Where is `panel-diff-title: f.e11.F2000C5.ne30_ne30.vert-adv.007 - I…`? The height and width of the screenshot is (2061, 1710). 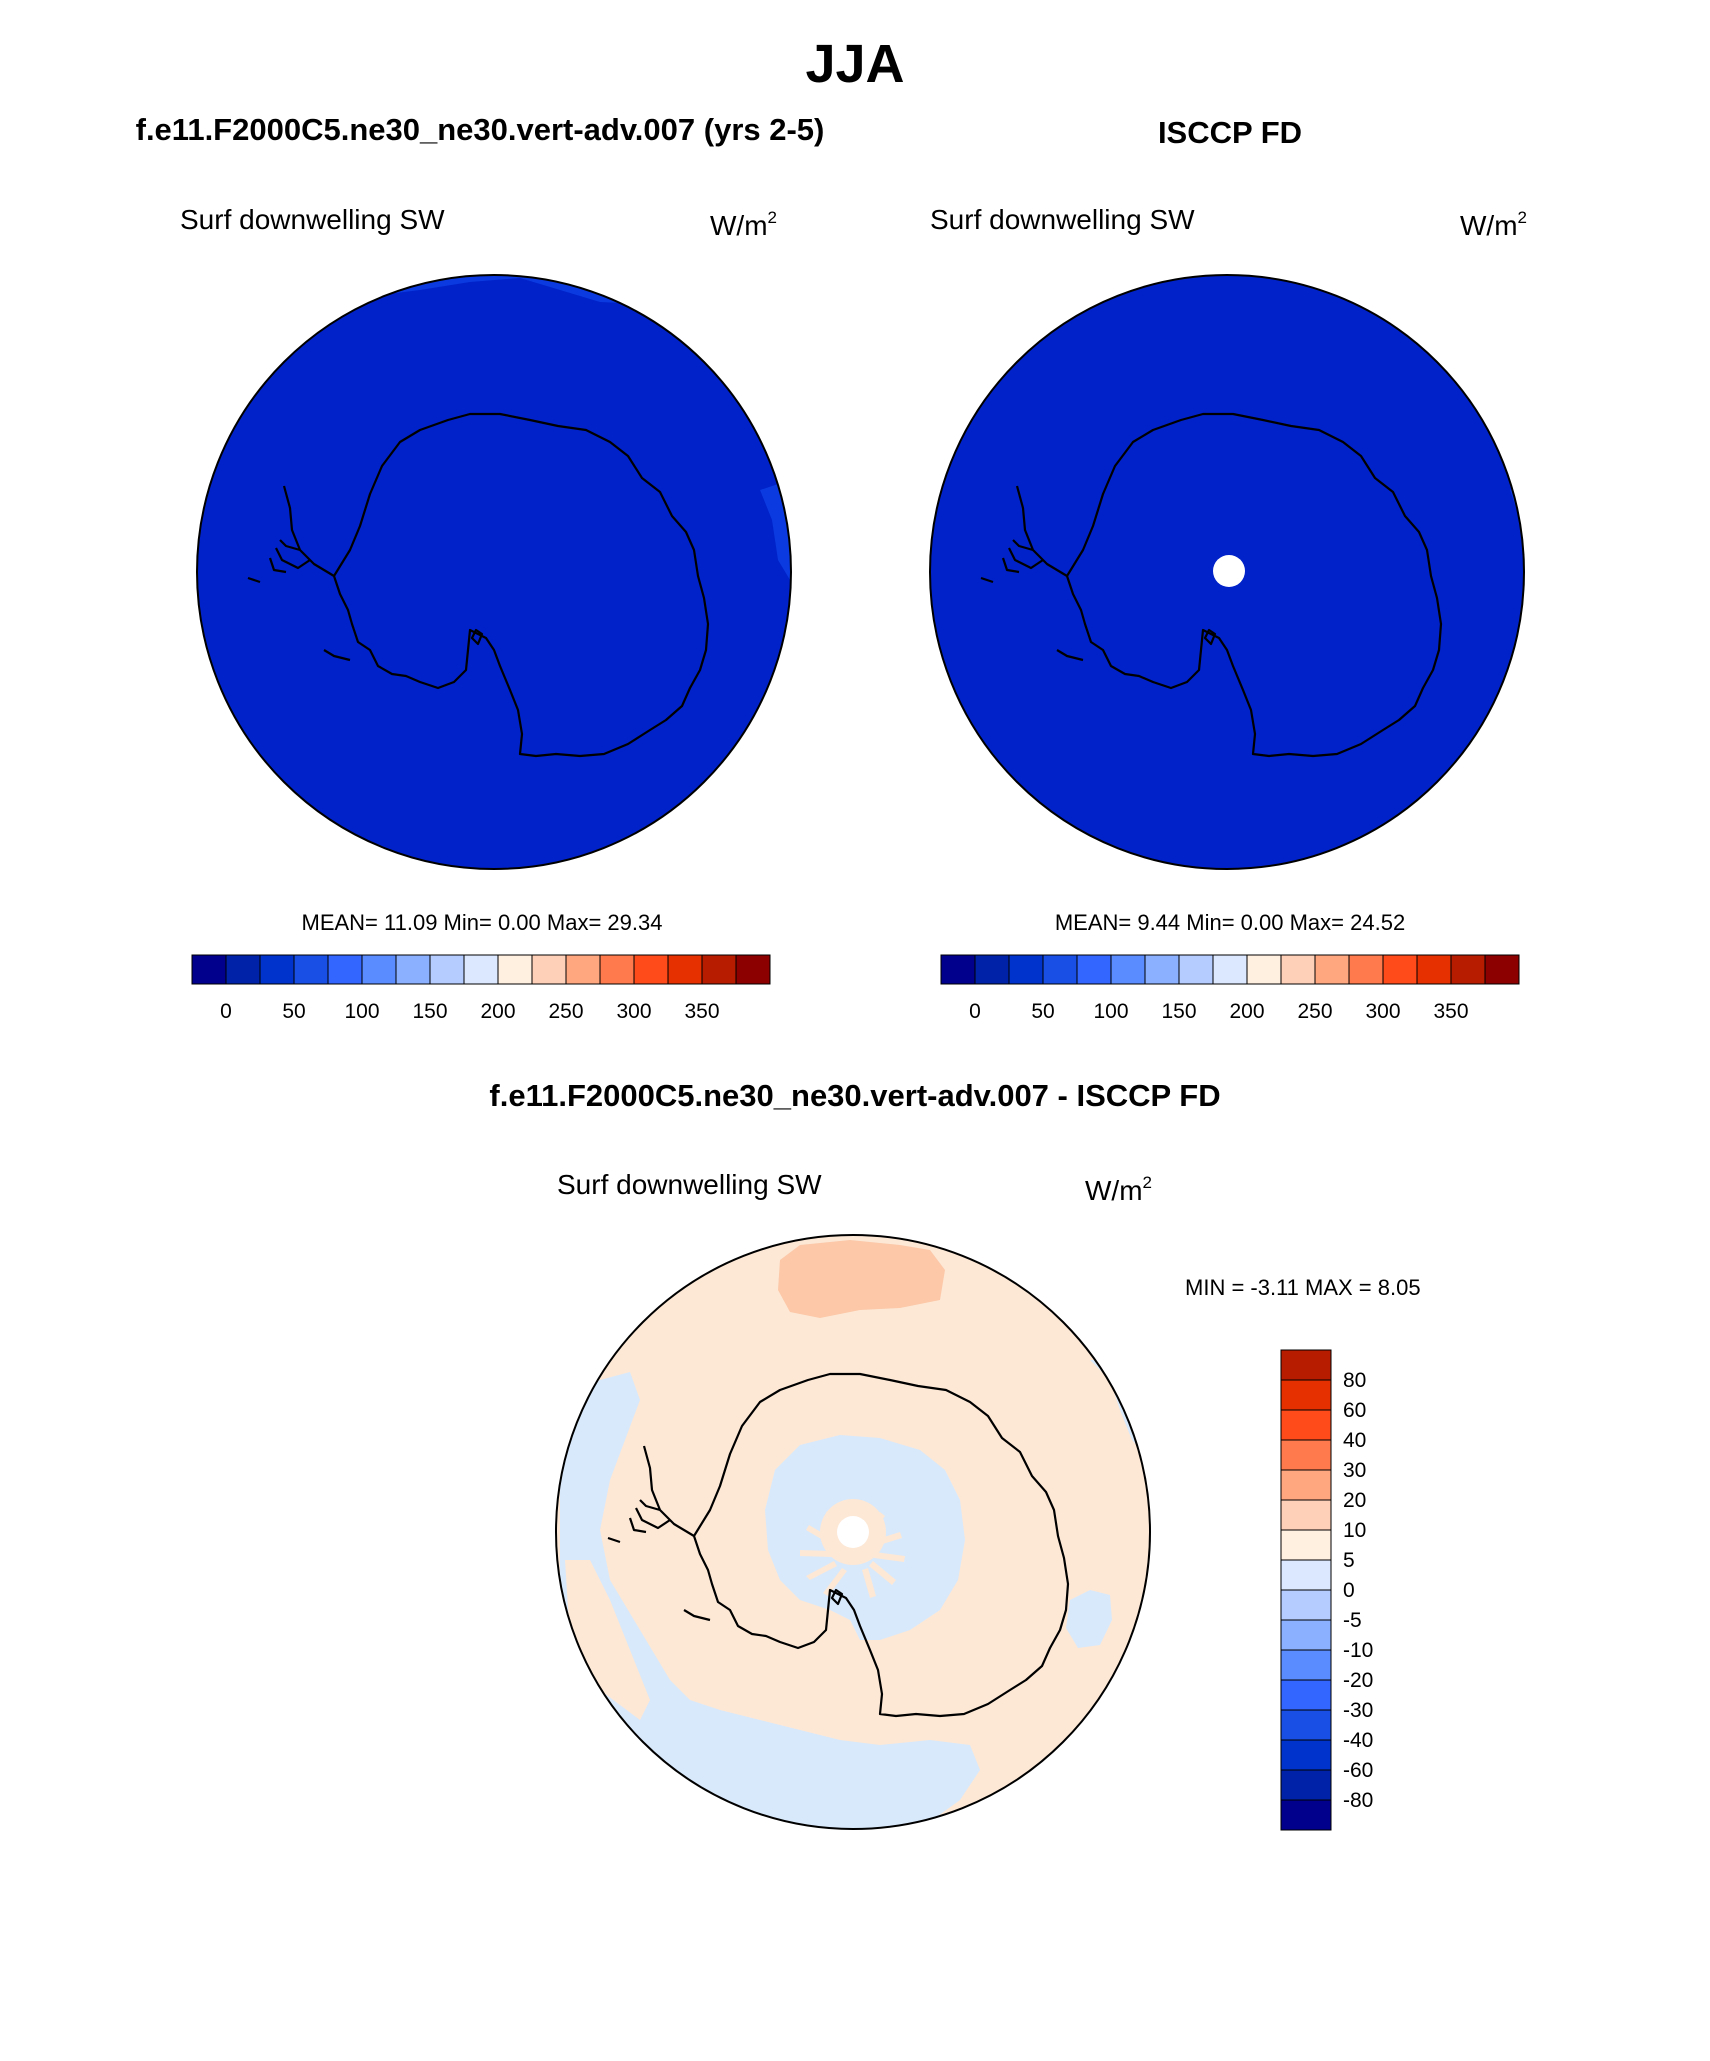
panel-diff-title: f.e11.F2000C5.ne30_ne30.vert-adv.007 - I… is located at coordinates (854, 1095).